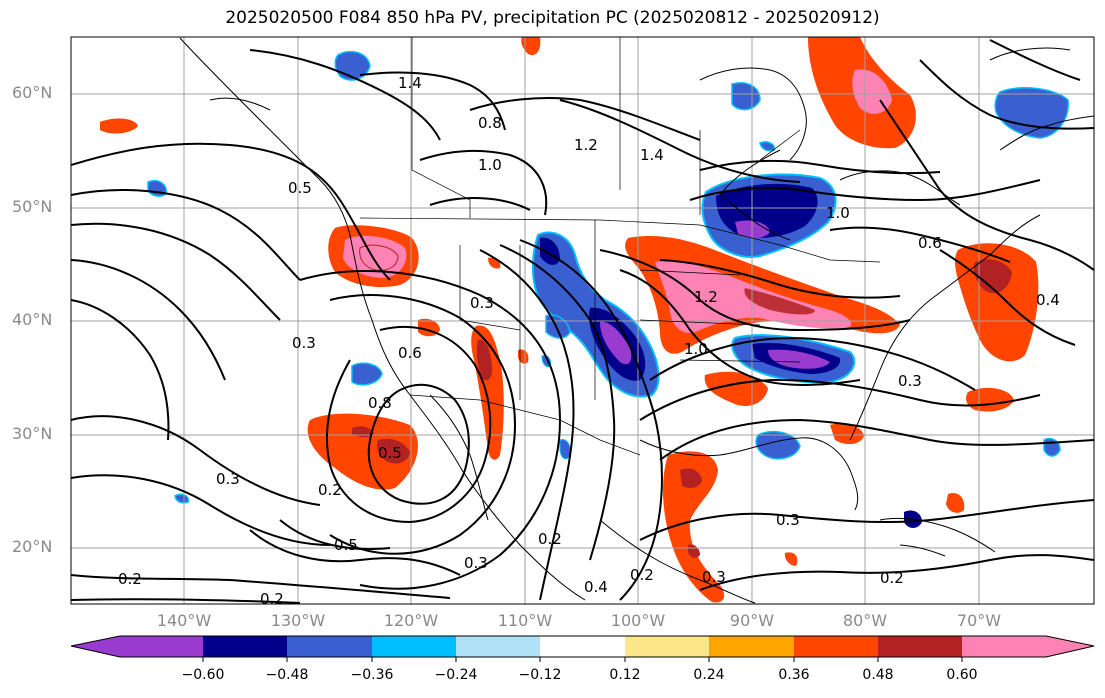  Describe the element at coordinates (203, 675) in the screenshot. I see `colorbar-tick-label: −0.60` at that location.